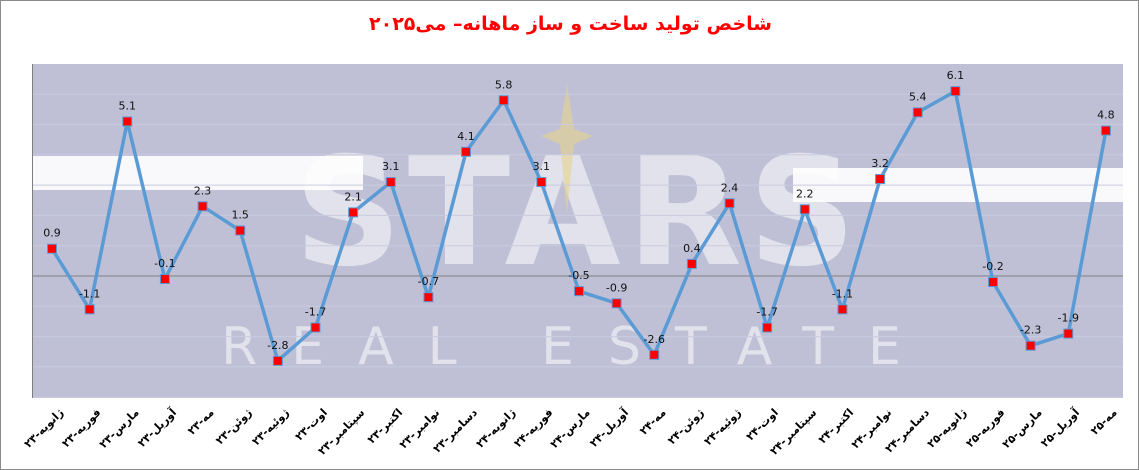 The width and height of the screenshot is (1139, 470). What do you see at coordinates (428, 281) in the screenshot?
I see `data-label: -0.7` at bounding box center [428, 281].